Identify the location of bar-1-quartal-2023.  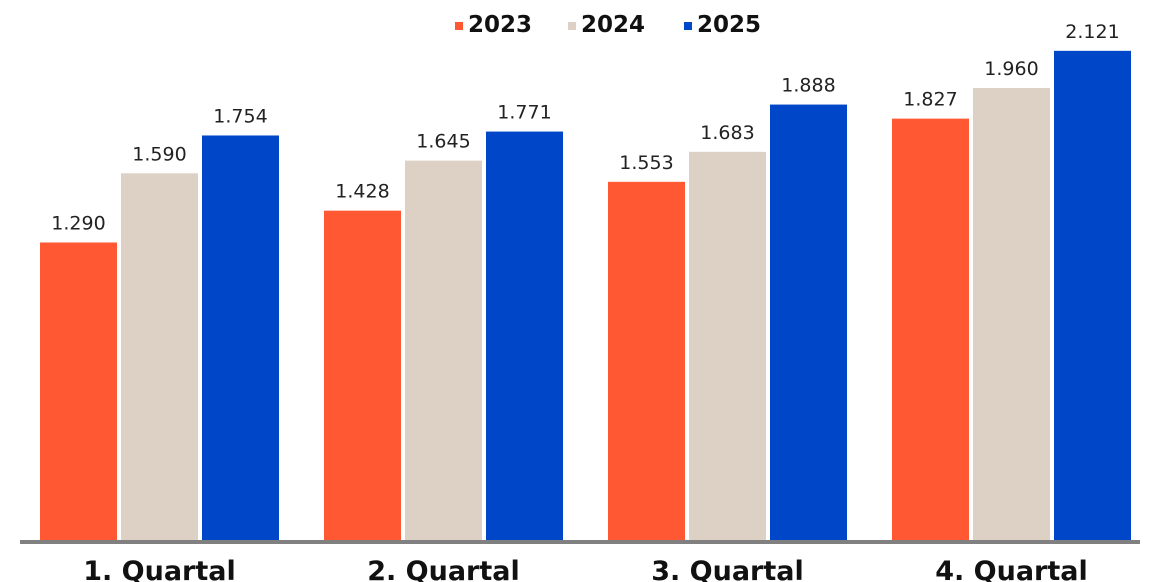
(78, 391).